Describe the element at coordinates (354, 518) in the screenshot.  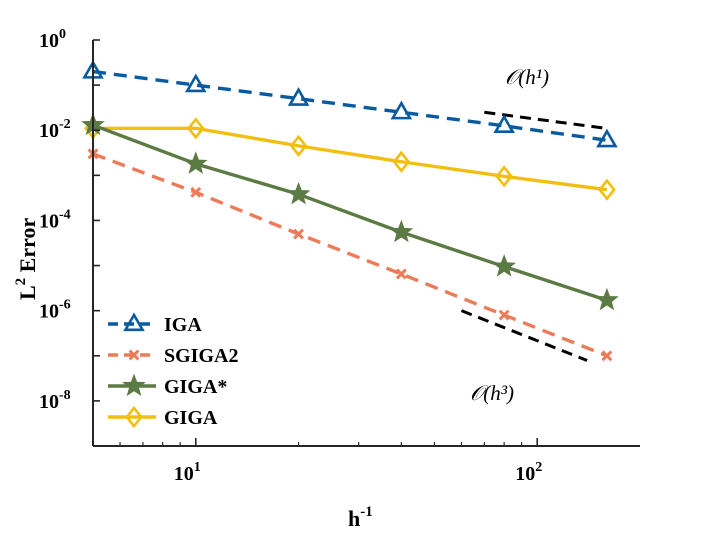
I see `x-axis-label-base: h` at that location.